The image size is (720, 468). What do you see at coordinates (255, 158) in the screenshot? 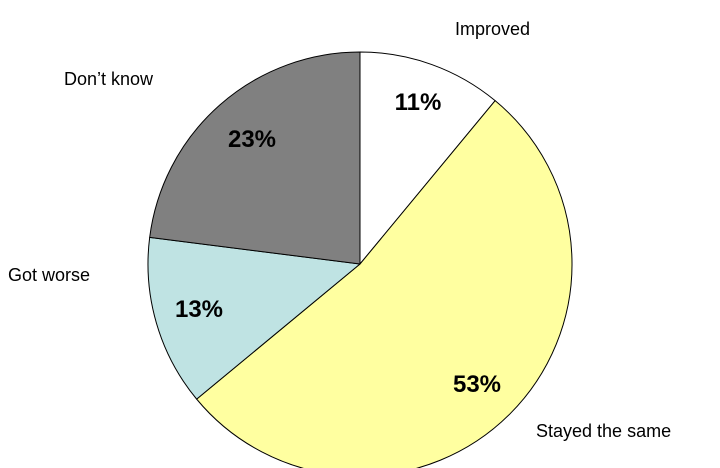
I see `pie-slice-dont-know` at bounding box center [255, 158].